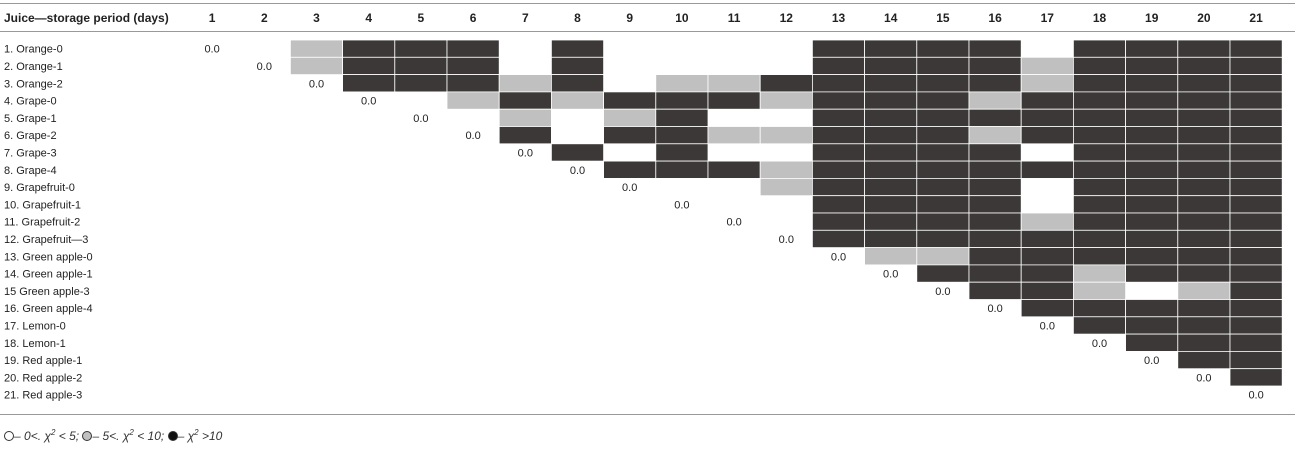 Image resolution: width=1295 pixels, height=449 pixels. Describe the element at coordinates (30, 171) in the screenshot. I see `row-label: 8. Grape-4` at that location.